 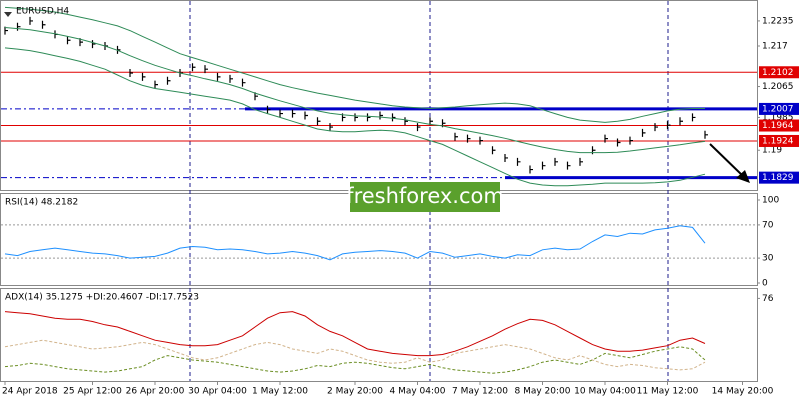 What do you see at coordinates (668, 392) in the screenshot?
I see `x-tick-label: 11 May 12:00` at bounding box center [668, 392].